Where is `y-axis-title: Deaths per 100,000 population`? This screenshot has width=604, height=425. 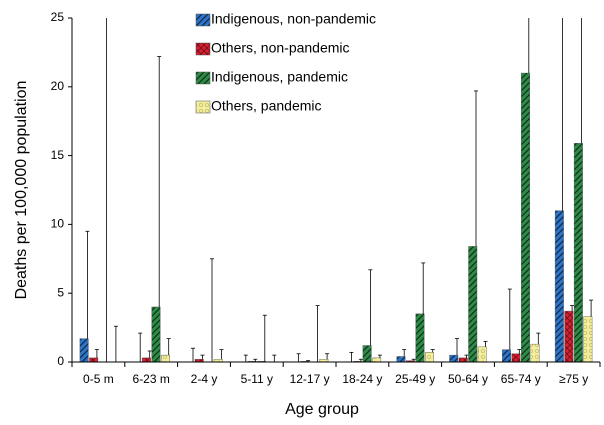 y-axis-title: Deaths per 100,000 population is located at coordinates (21, 190).